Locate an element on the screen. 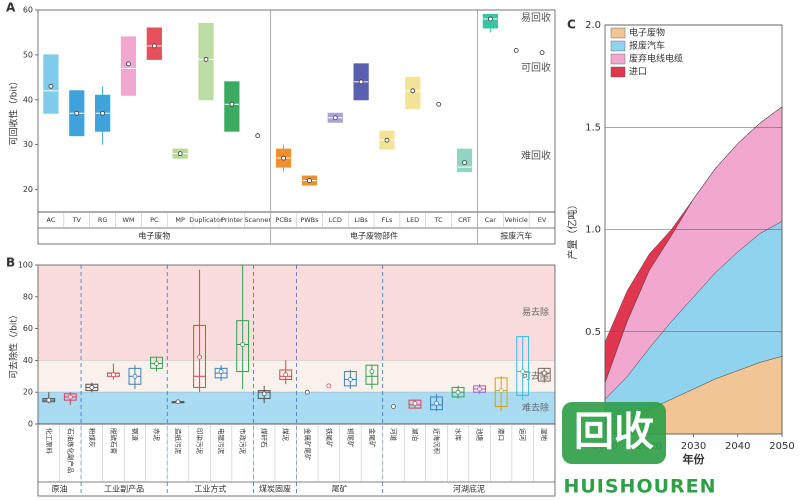 This screenshot has height=500, width=800. x-tick-label: LIBs is located at coordinates (361, 220).